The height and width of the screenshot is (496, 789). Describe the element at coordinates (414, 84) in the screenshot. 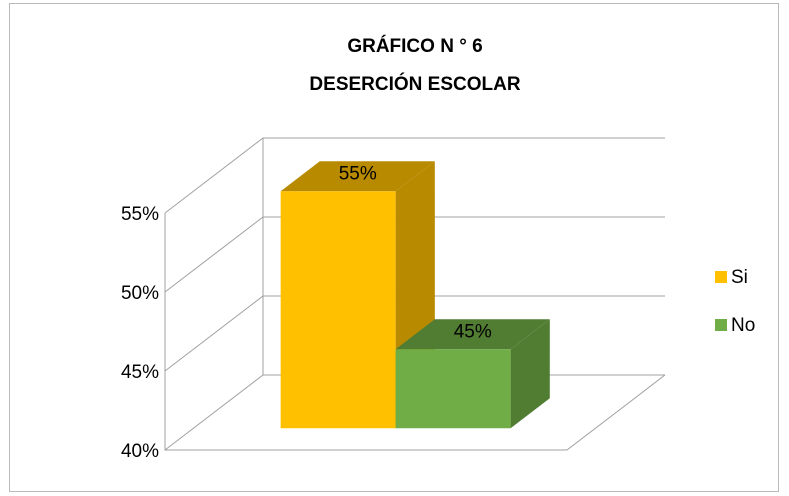

I see `chart-title: DESERCIÓN ESCOLAR` at that location.